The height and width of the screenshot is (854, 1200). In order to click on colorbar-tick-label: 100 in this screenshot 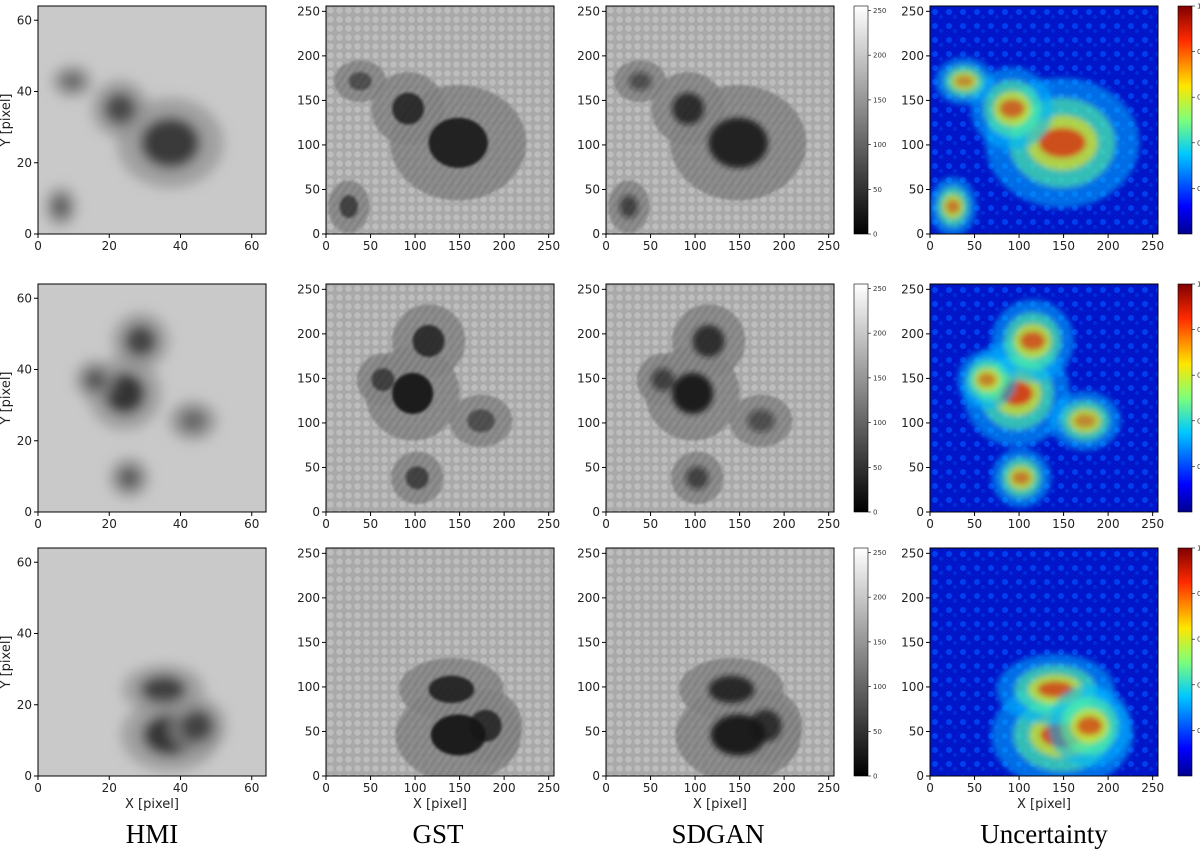, I will do `click(879, 687)`.